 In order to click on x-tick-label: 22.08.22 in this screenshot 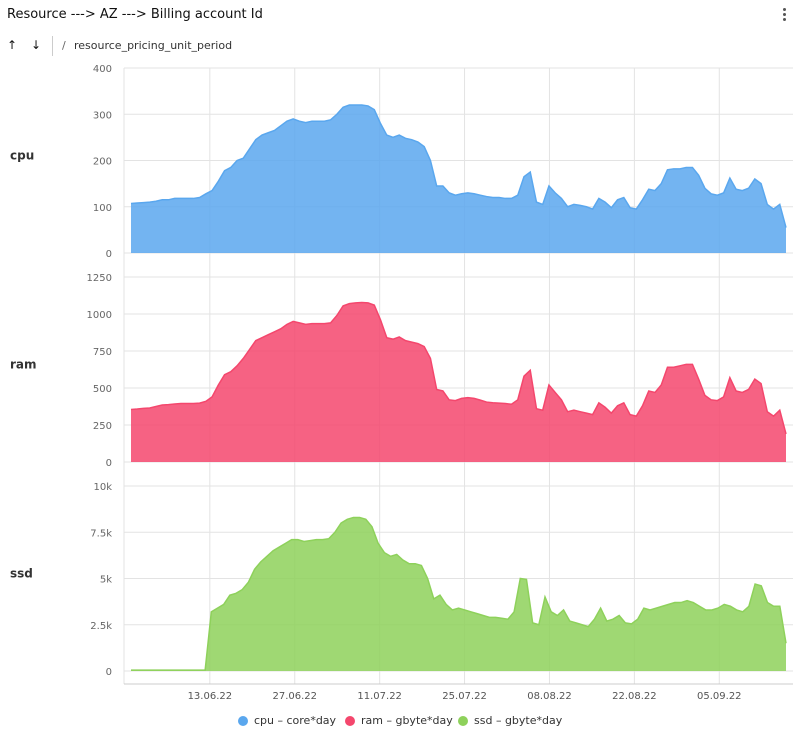, I will do `click(634, 696)`.